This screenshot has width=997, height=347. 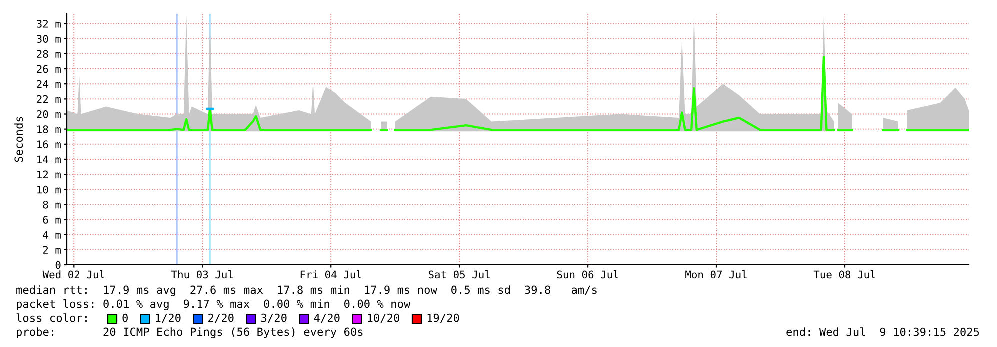 What do you see at coordinates (49, 130) in the screenshot?
I see `y-tick-label: 18 m` at bounding box center [49, 130].